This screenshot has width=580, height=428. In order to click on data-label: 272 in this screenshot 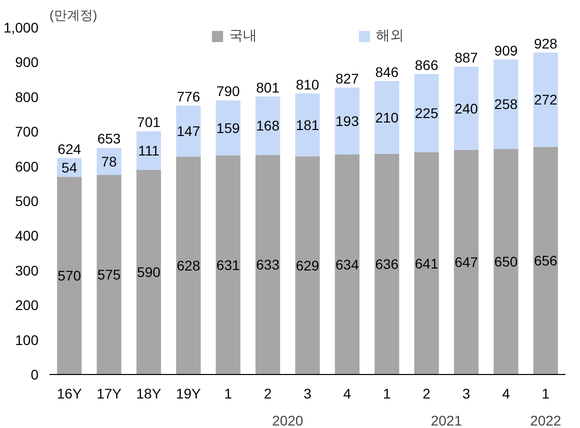, I will do `click(546, 100)`.